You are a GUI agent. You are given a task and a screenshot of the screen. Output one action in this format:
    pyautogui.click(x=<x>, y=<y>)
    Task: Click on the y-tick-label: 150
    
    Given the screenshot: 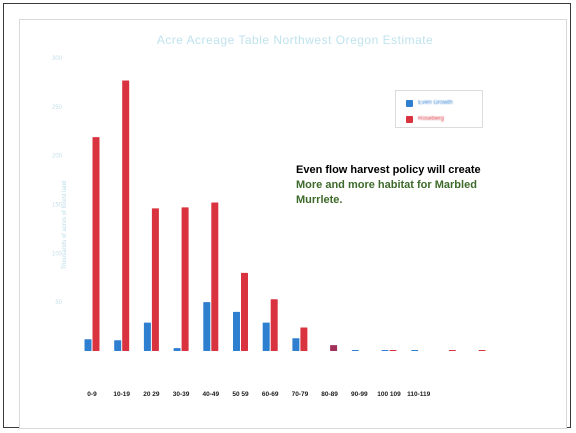 What is the action you would take?
    pyautogui.click(x=57, y=206)
    